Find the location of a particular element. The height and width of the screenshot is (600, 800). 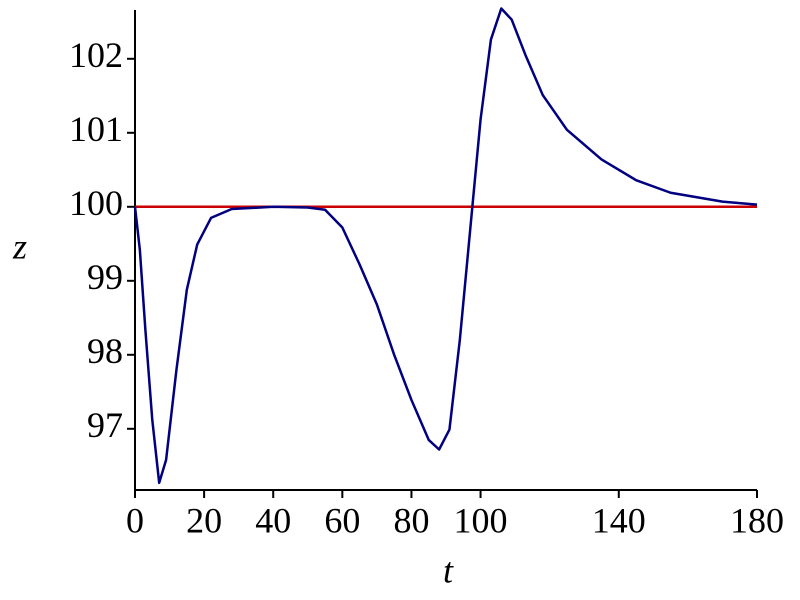

x-tick-label: 60 is located at coordinates (342, 520).